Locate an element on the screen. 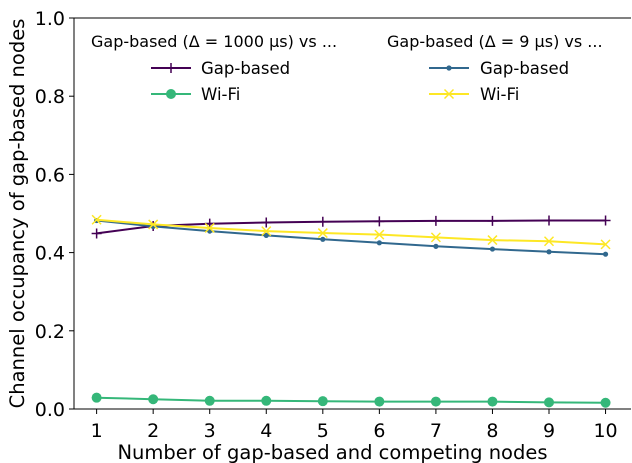 This screenshot has height=463, width=632. y-tick-label: 0.0 is located at coordinates (50, 410).